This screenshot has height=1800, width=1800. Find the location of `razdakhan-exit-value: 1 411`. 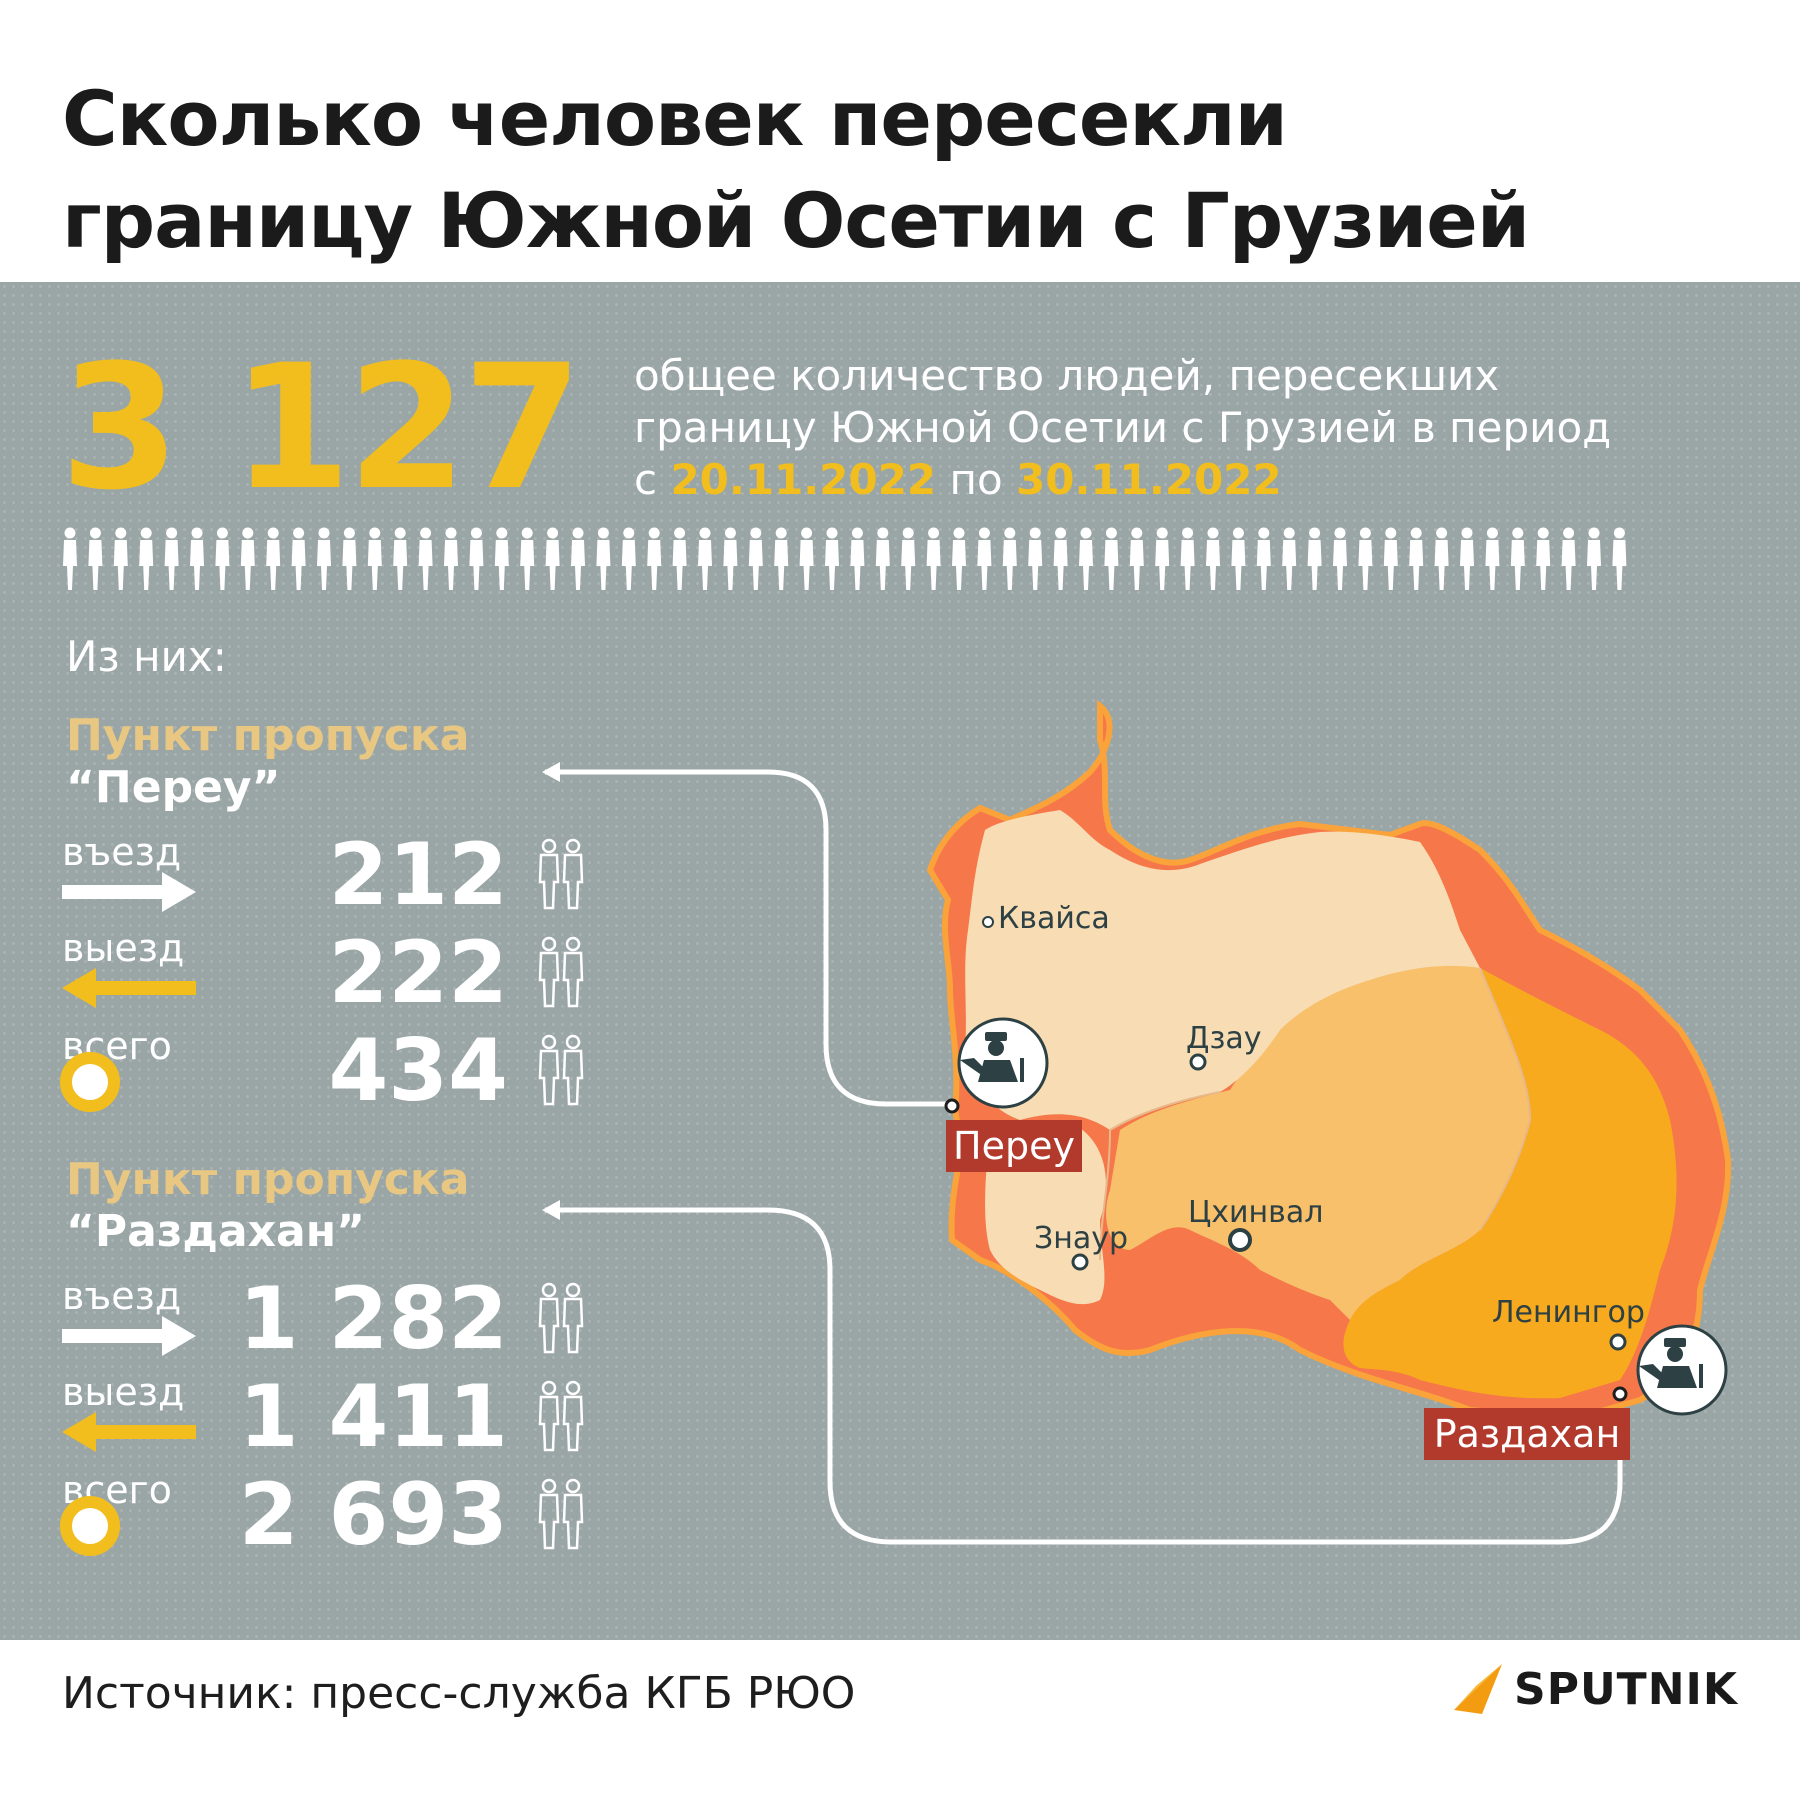

razdakhan-exit-value: 1 411 is located at coordinates (373, 1417).